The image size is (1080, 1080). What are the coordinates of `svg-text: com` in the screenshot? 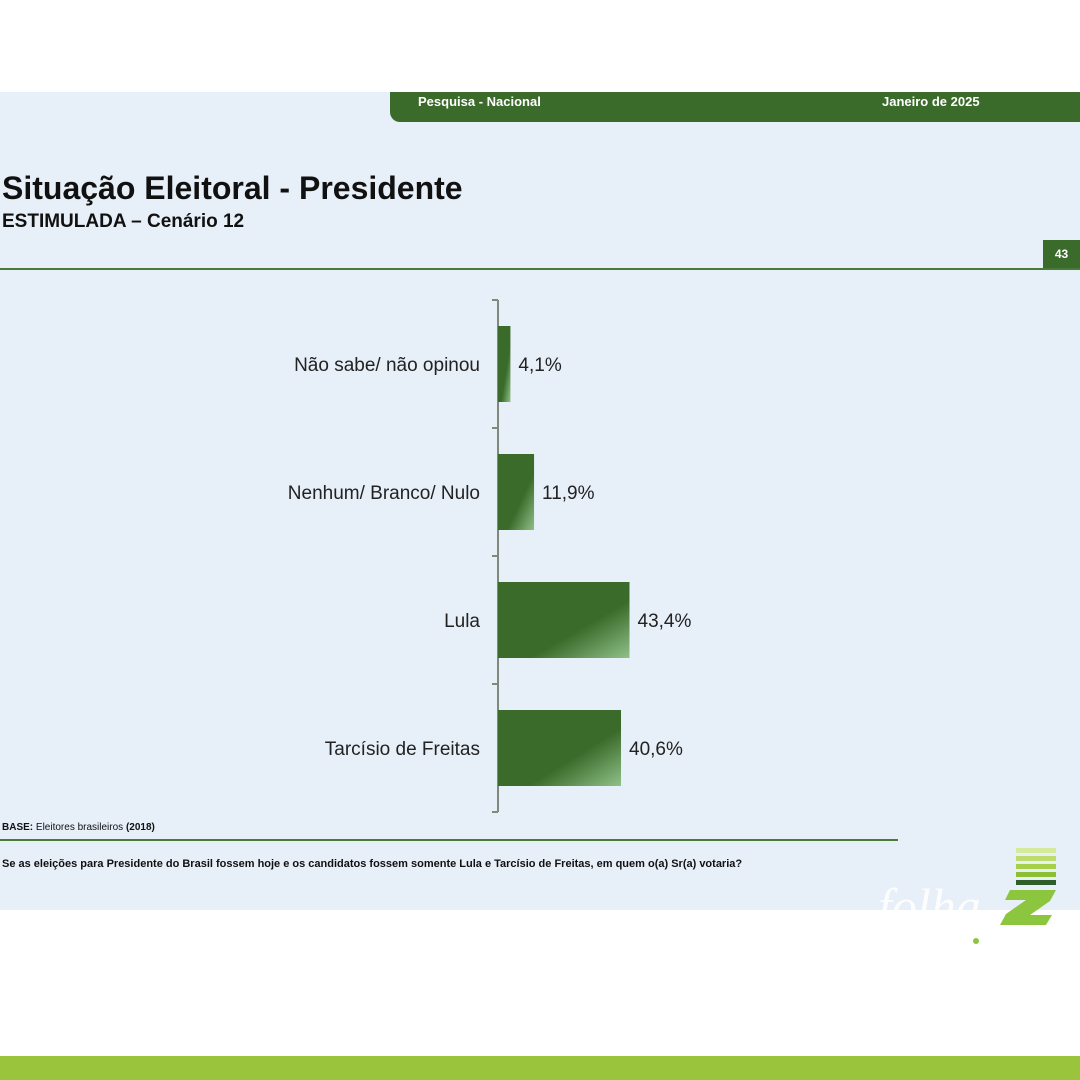 It's located at (998, 941).